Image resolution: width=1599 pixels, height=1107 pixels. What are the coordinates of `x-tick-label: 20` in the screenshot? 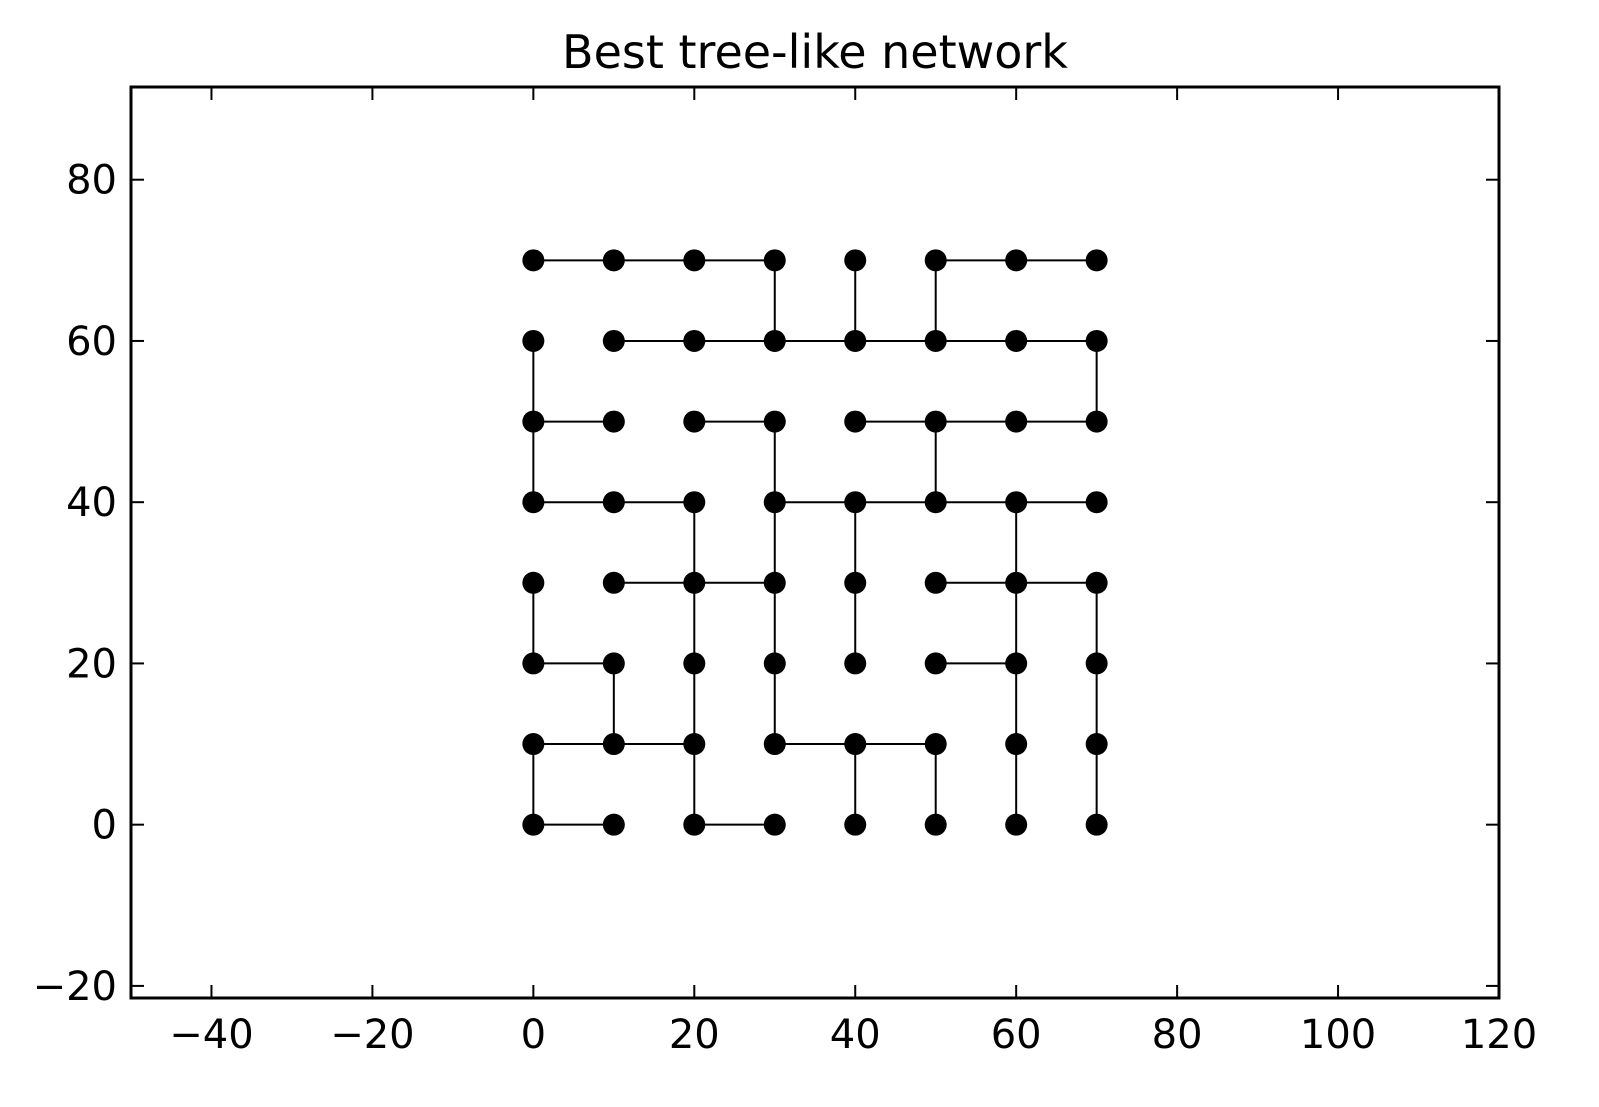 It's located at (694, 1035).